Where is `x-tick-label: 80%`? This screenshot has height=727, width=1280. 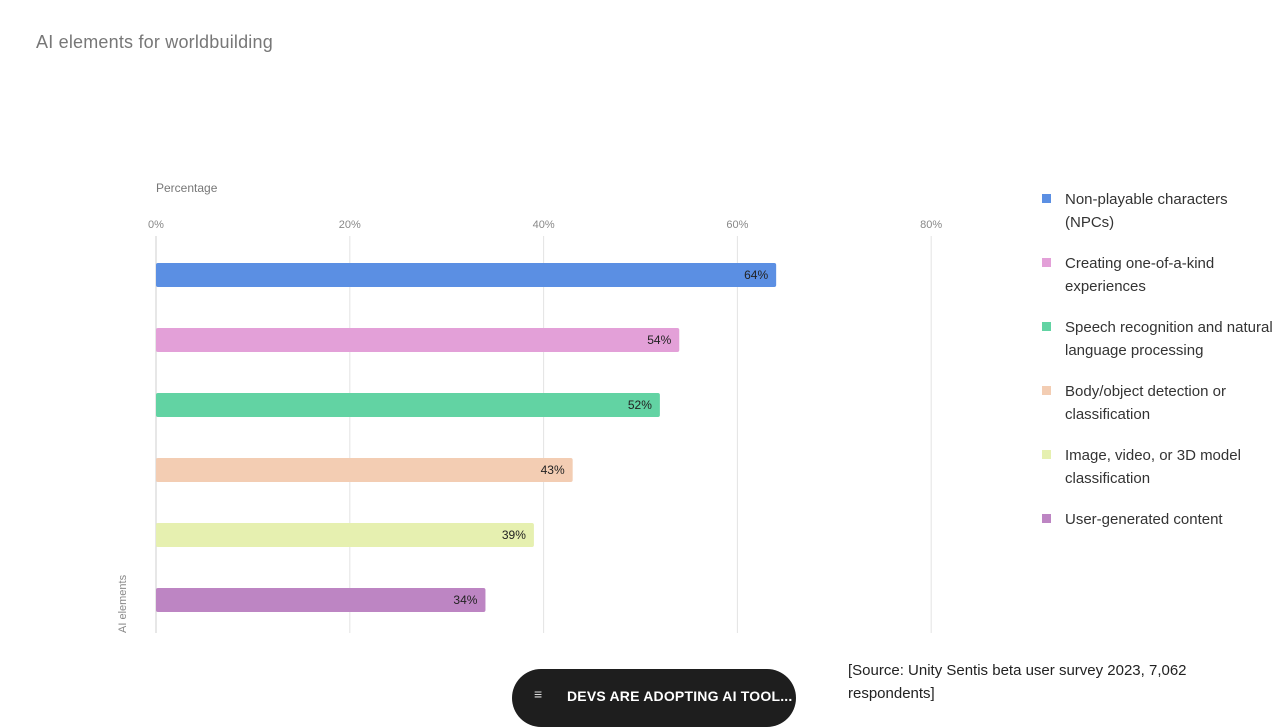
x-tick-label: 80% is located at coordinates (931, 225).